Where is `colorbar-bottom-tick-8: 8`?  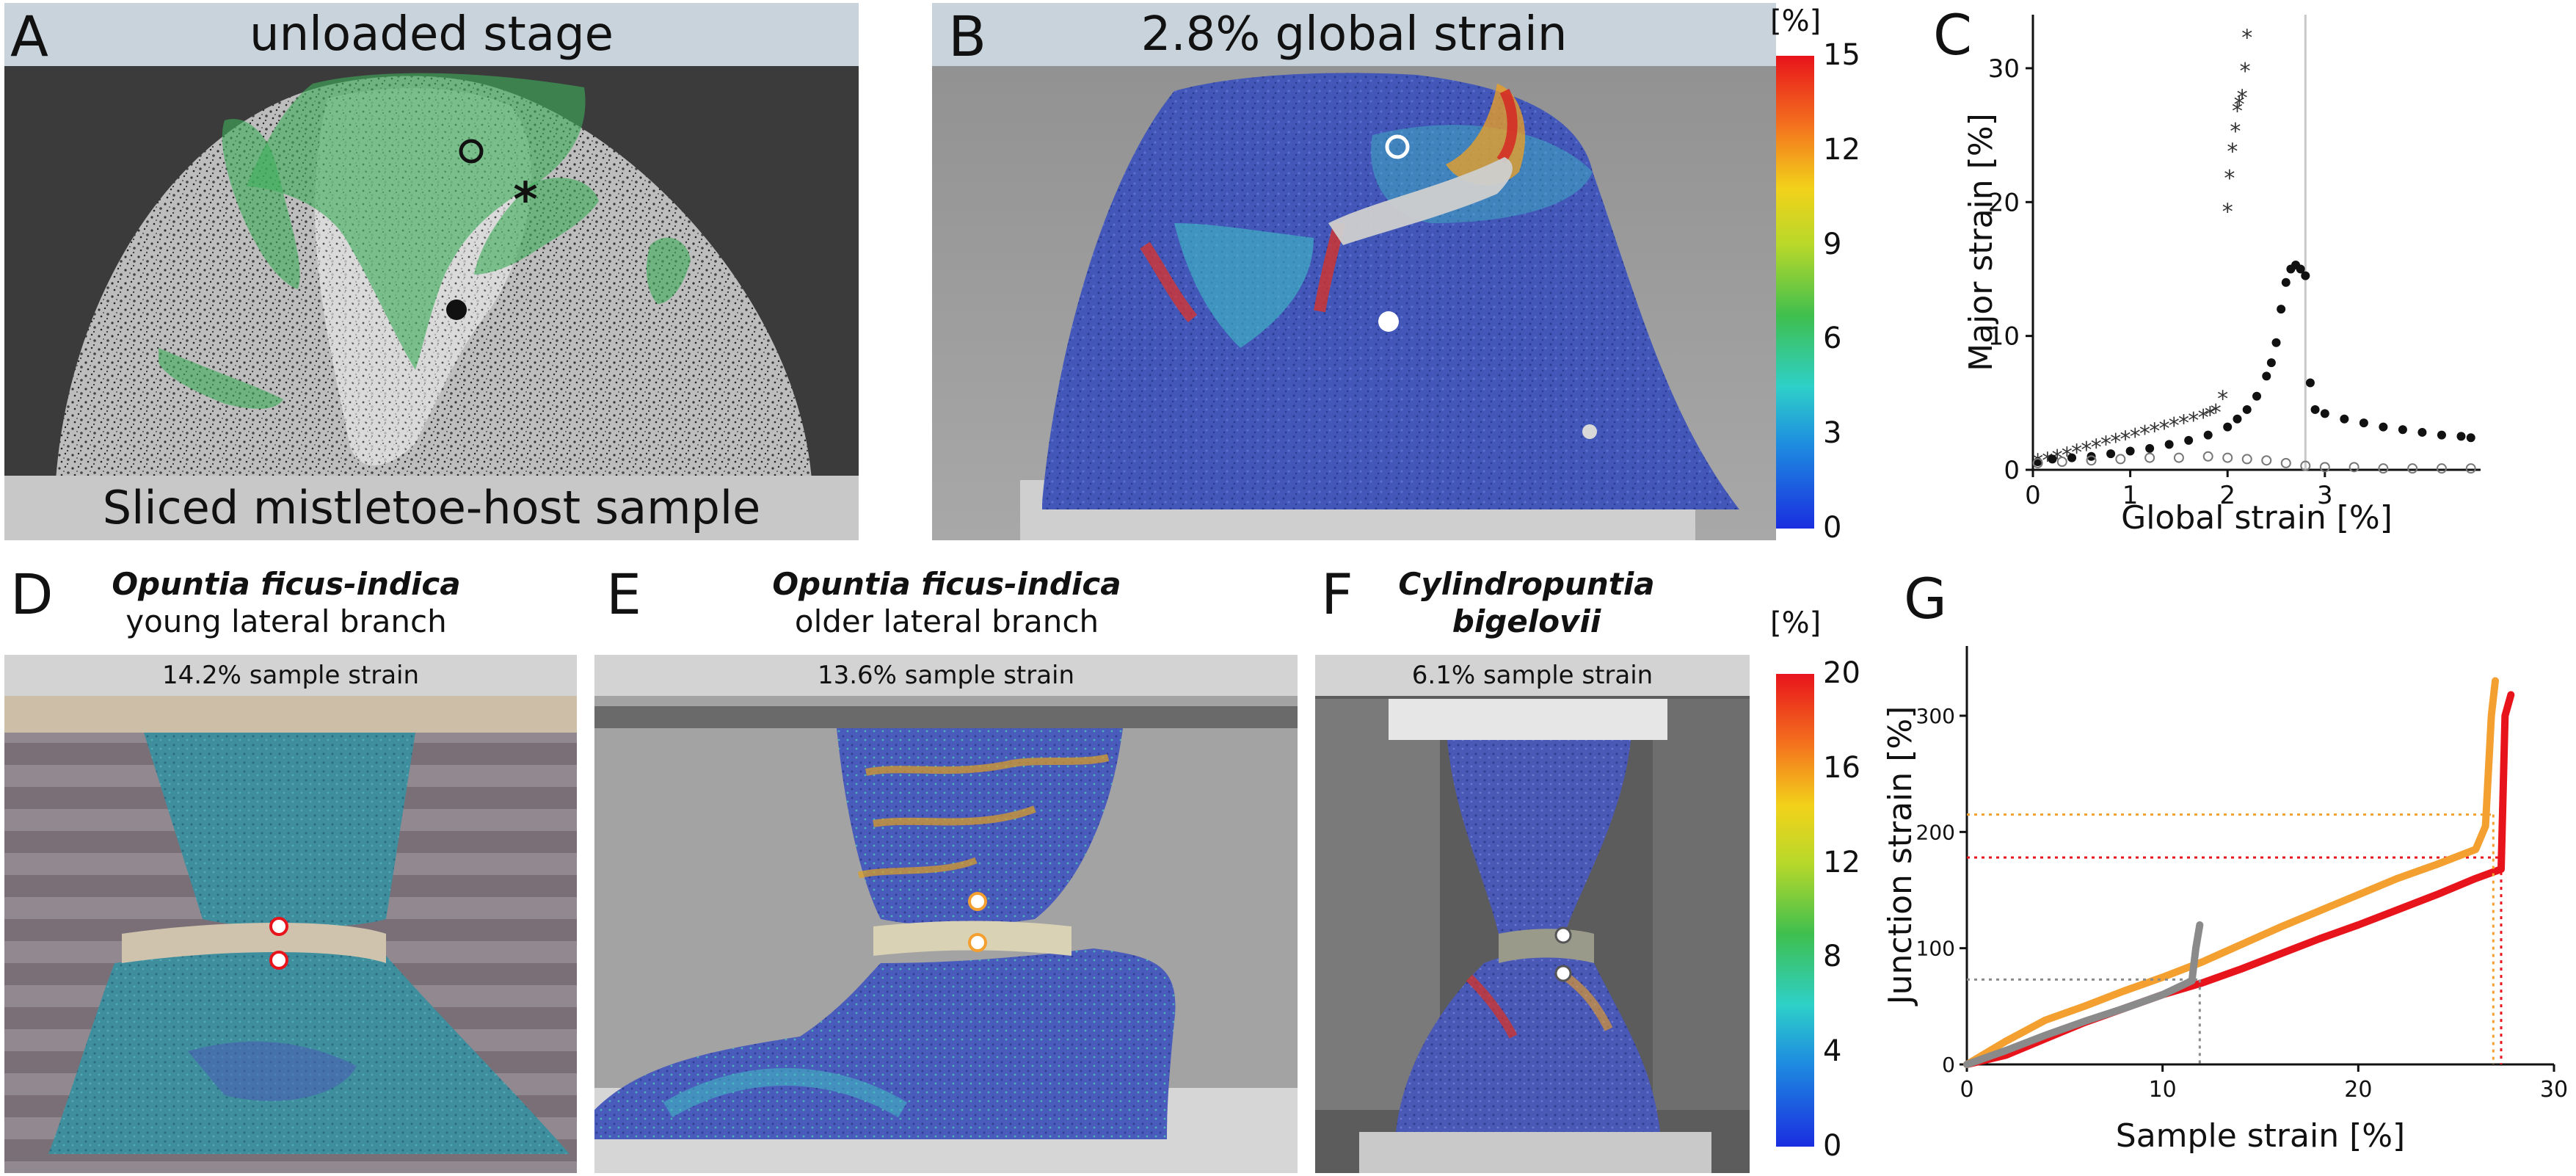 colorbar-bottom-tick-8: 8 is located at coordinates (1832, 957).